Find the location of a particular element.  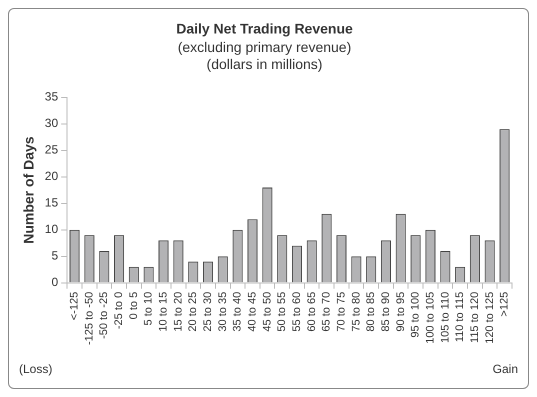

text: (Loss) is located at coordinates (35, 369).